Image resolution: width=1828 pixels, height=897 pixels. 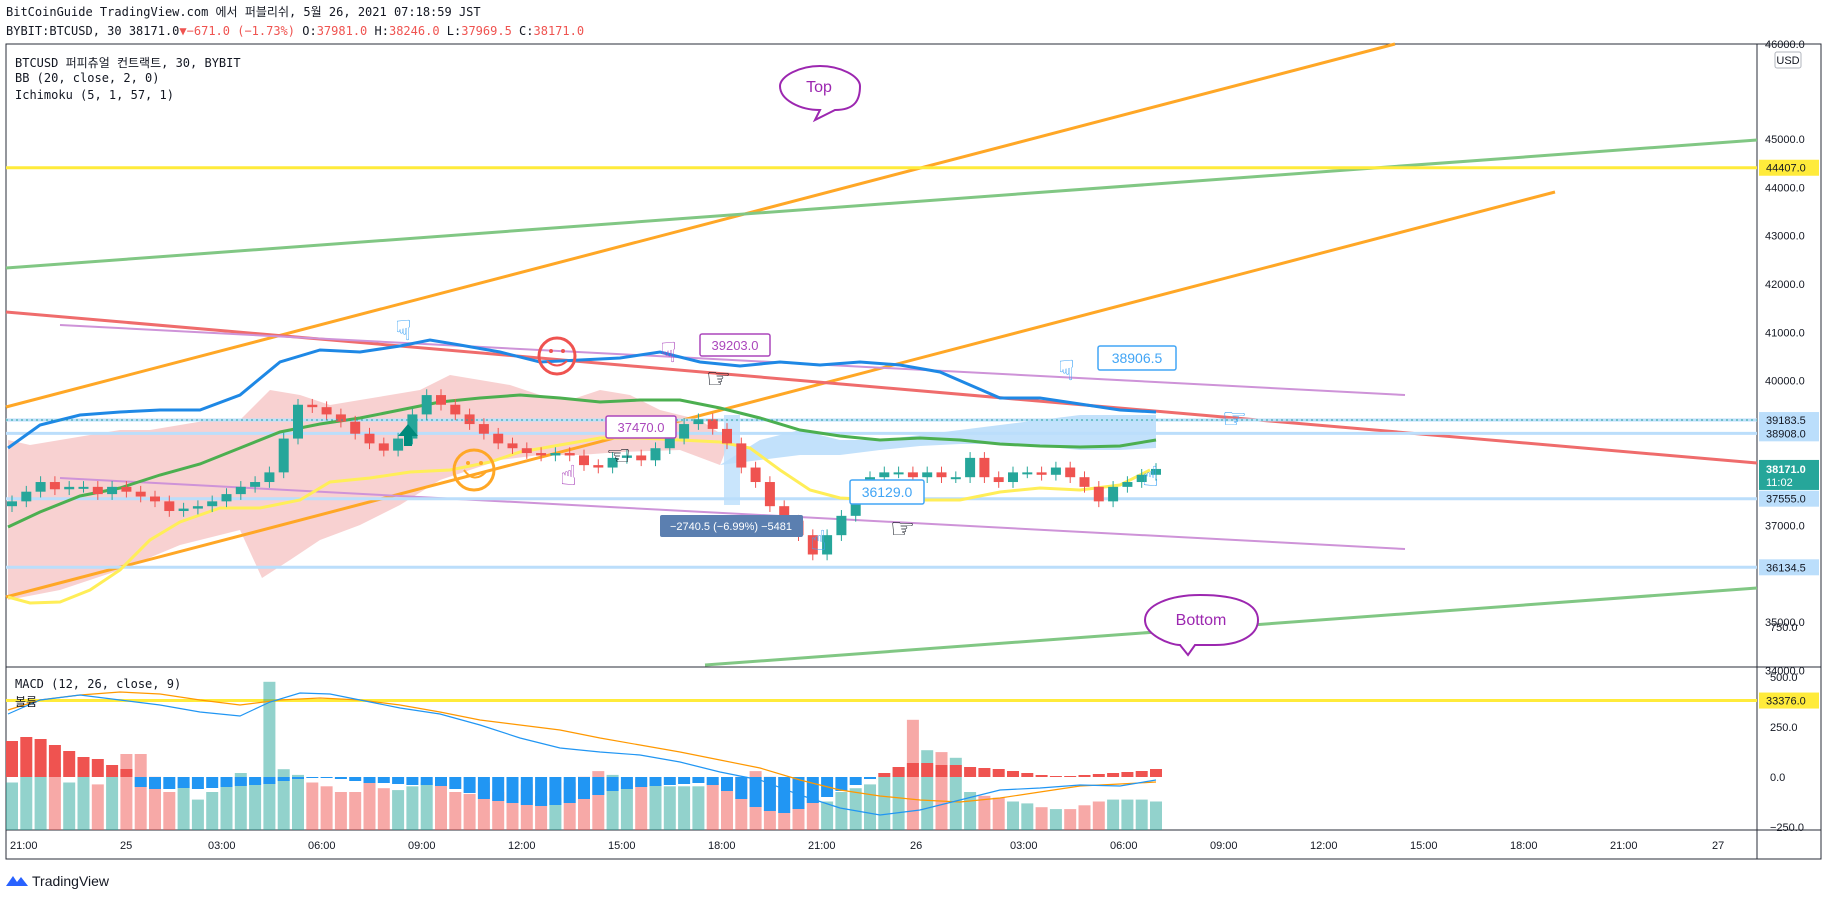 What do you see at coordinates (641, 427) in the screenshot?
I see `annotation-37470: 37470.0` at bounding box center [641, 427].